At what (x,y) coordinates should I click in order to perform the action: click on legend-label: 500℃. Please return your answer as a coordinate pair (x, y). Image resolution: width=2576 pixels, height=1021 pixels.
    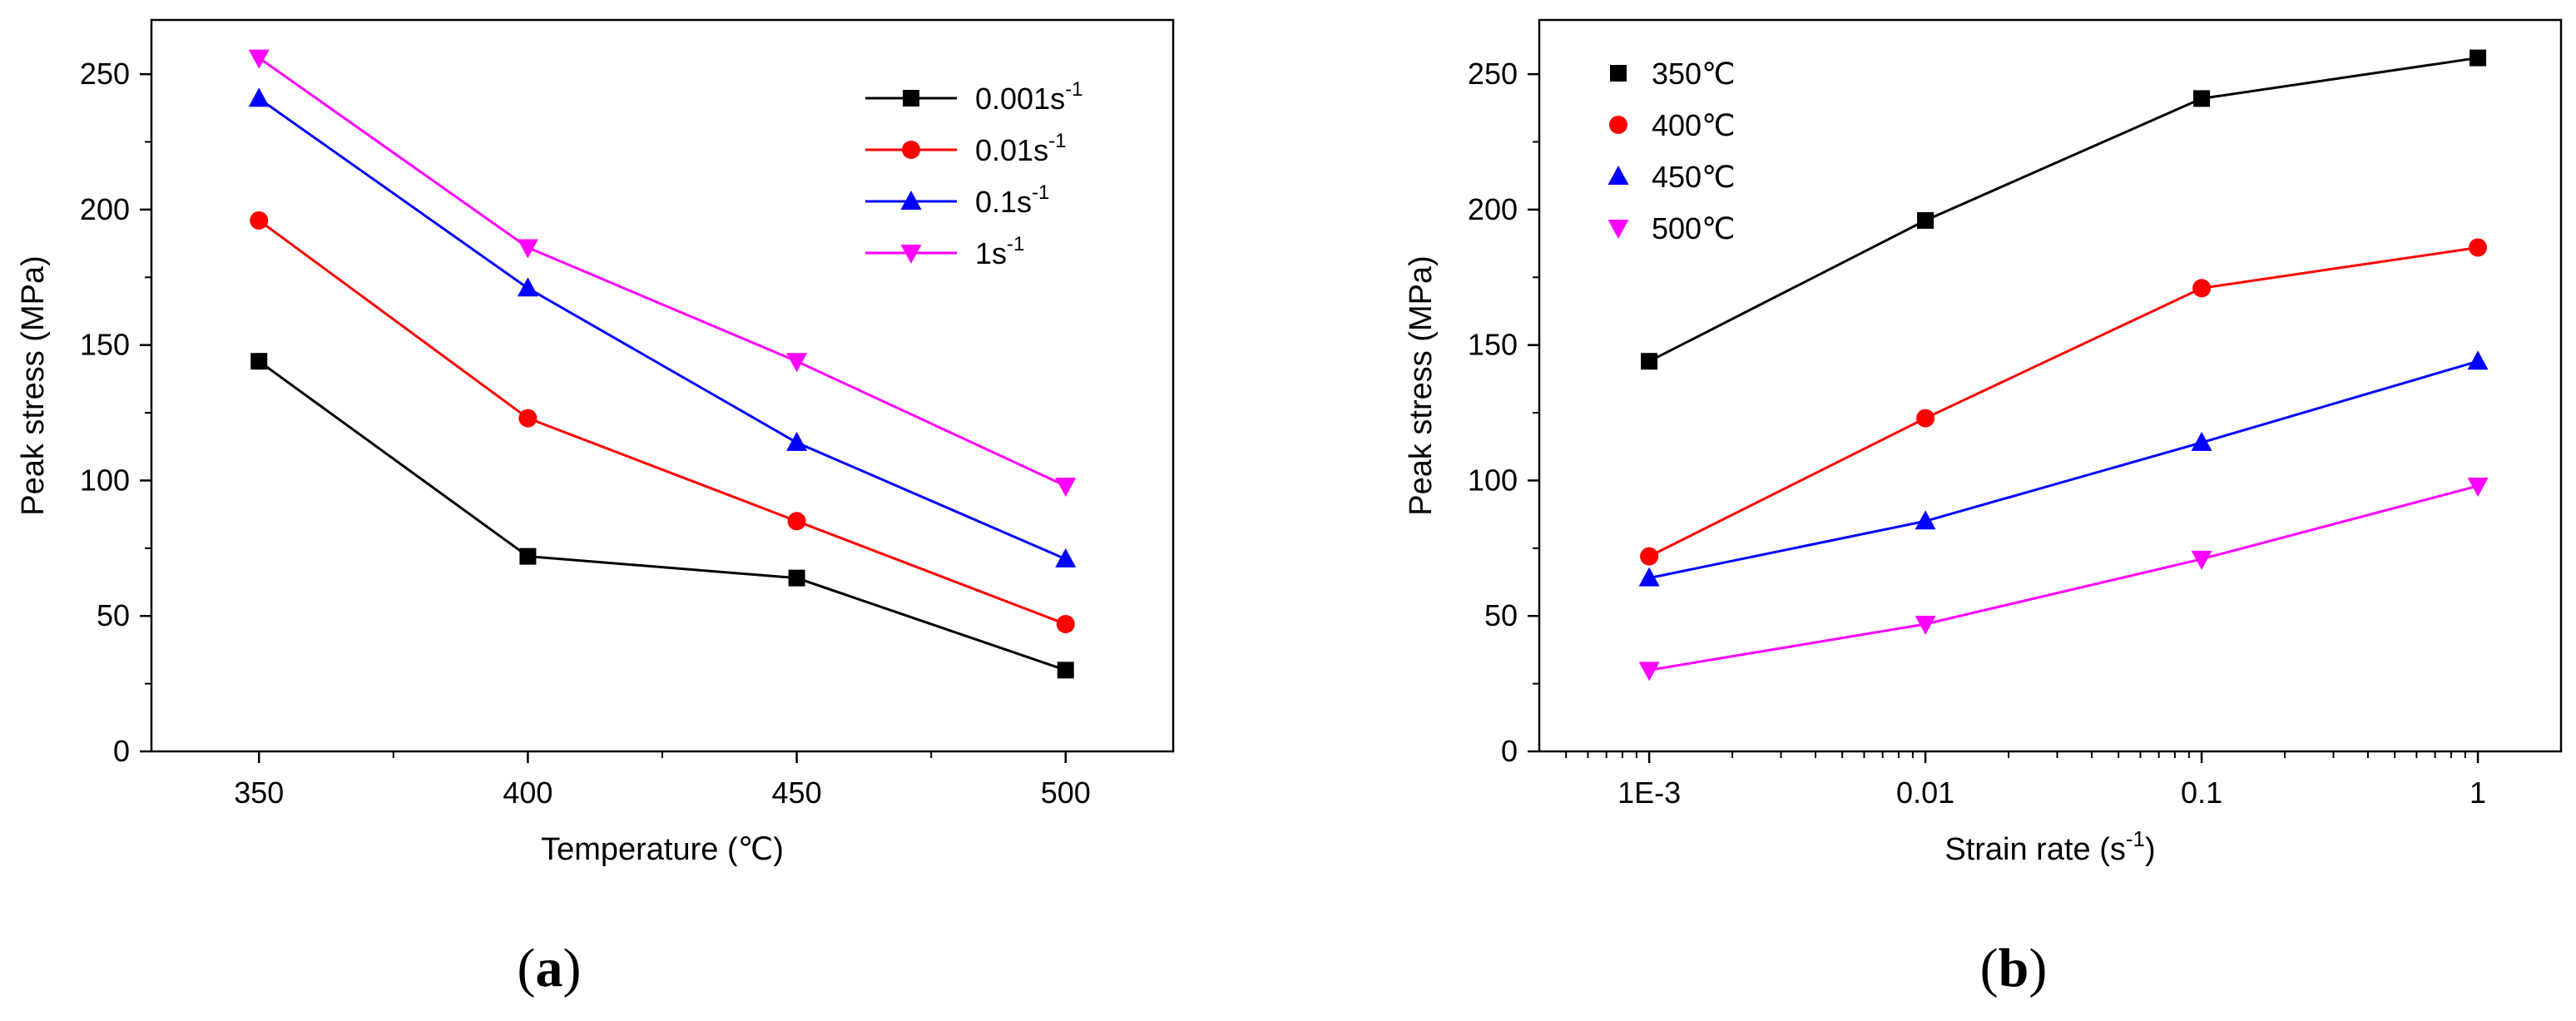
    Looking at the image, I should click on (1694, 228).